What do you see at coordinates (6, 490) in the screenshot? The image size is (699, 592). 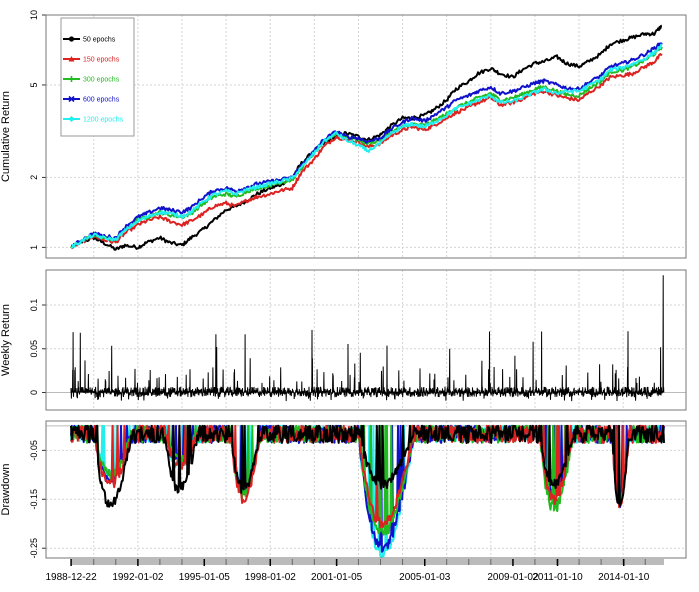 I see `ylabel-drawdown: Drawdown` at bounding box center [6, 490].